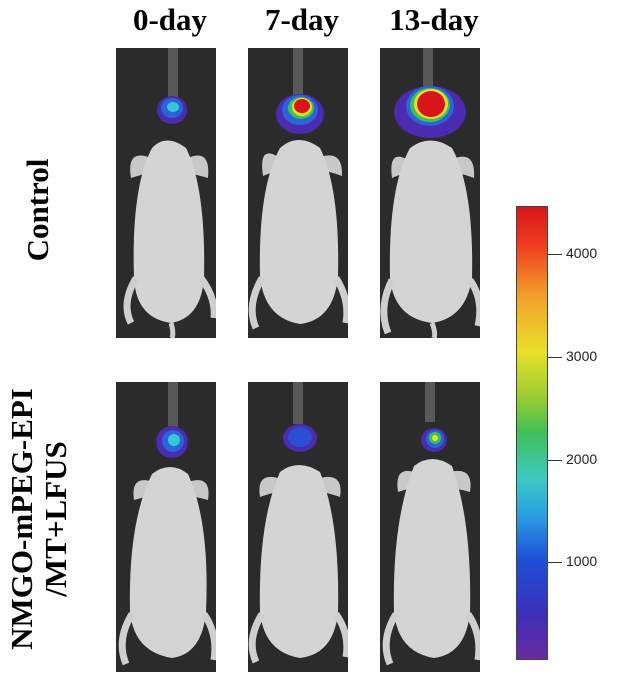 This screenshot has height=690, width=630. I want to click on colorbar-tick-label-3000: 3000, so click(582, 356).